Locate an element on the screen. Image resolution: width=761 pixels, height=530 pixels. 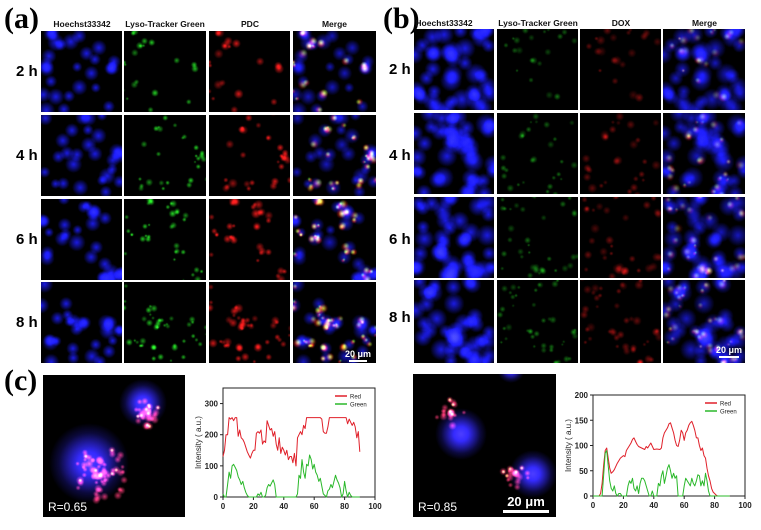
panel-a-tile-lysotracker-8h is located at coordinates (165, 322).